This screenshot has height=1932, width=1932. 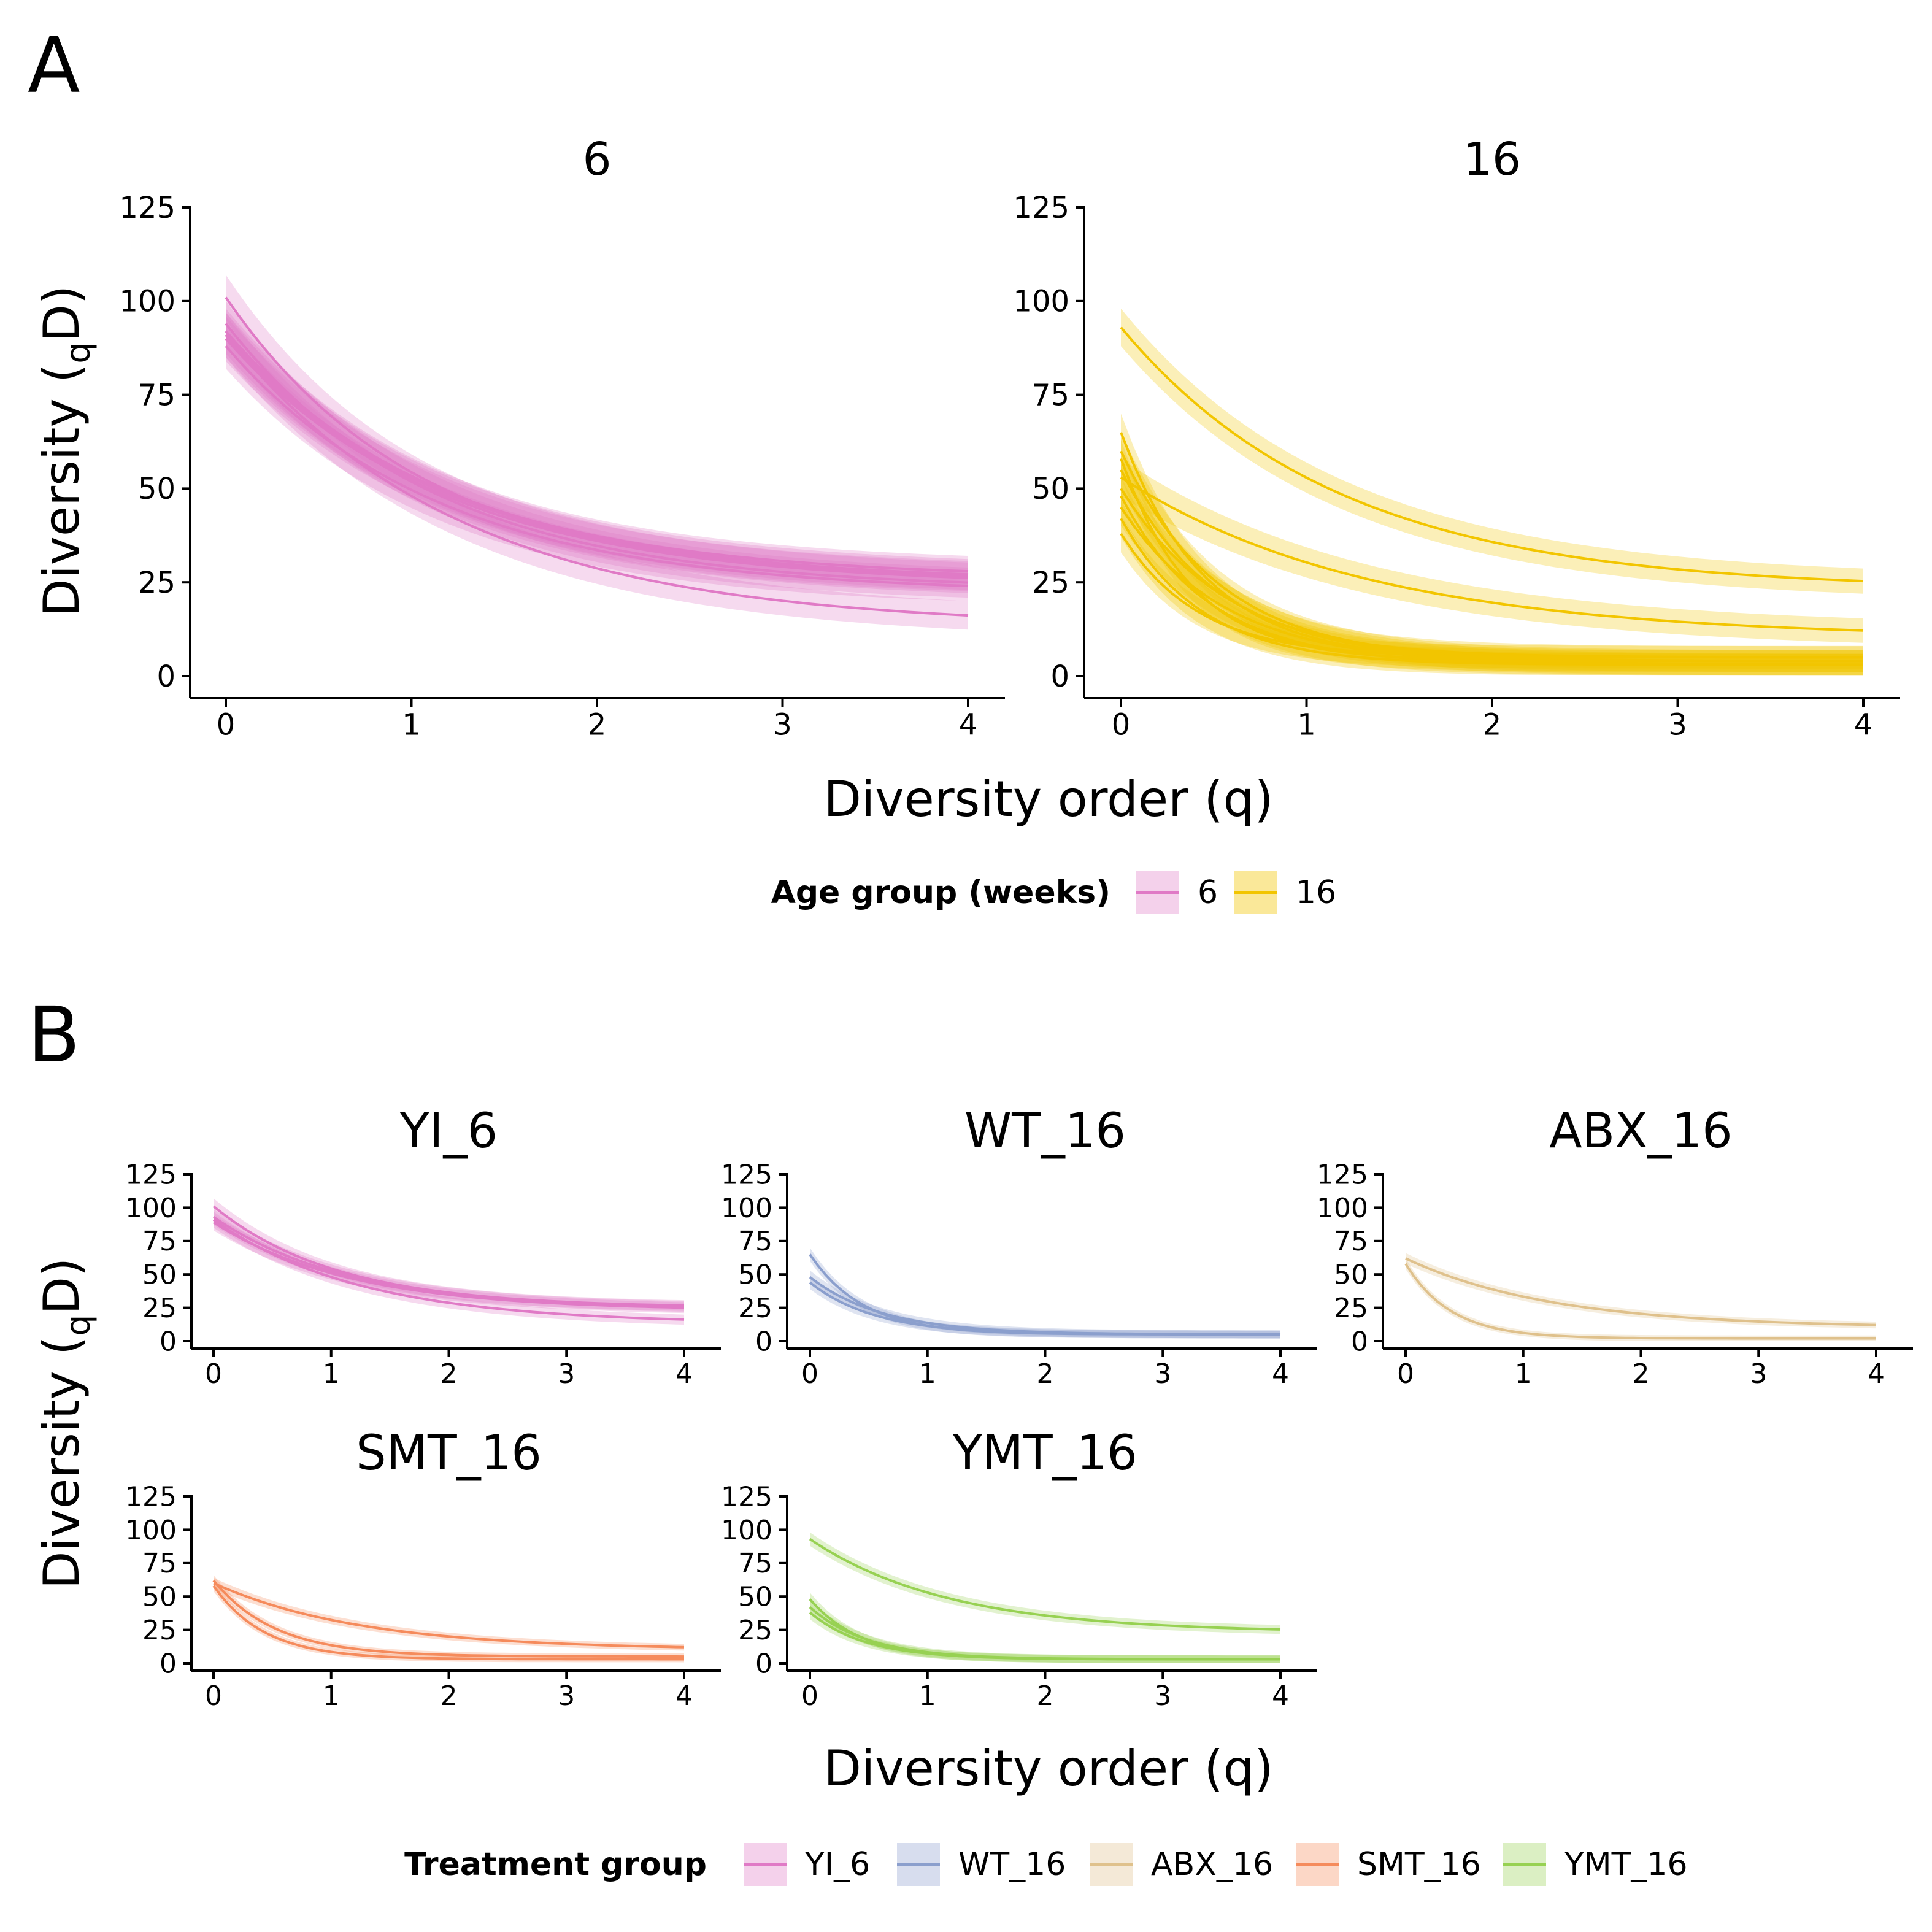 I want to click on ylabel-main: Diversity (, so click(x=61, y=490).